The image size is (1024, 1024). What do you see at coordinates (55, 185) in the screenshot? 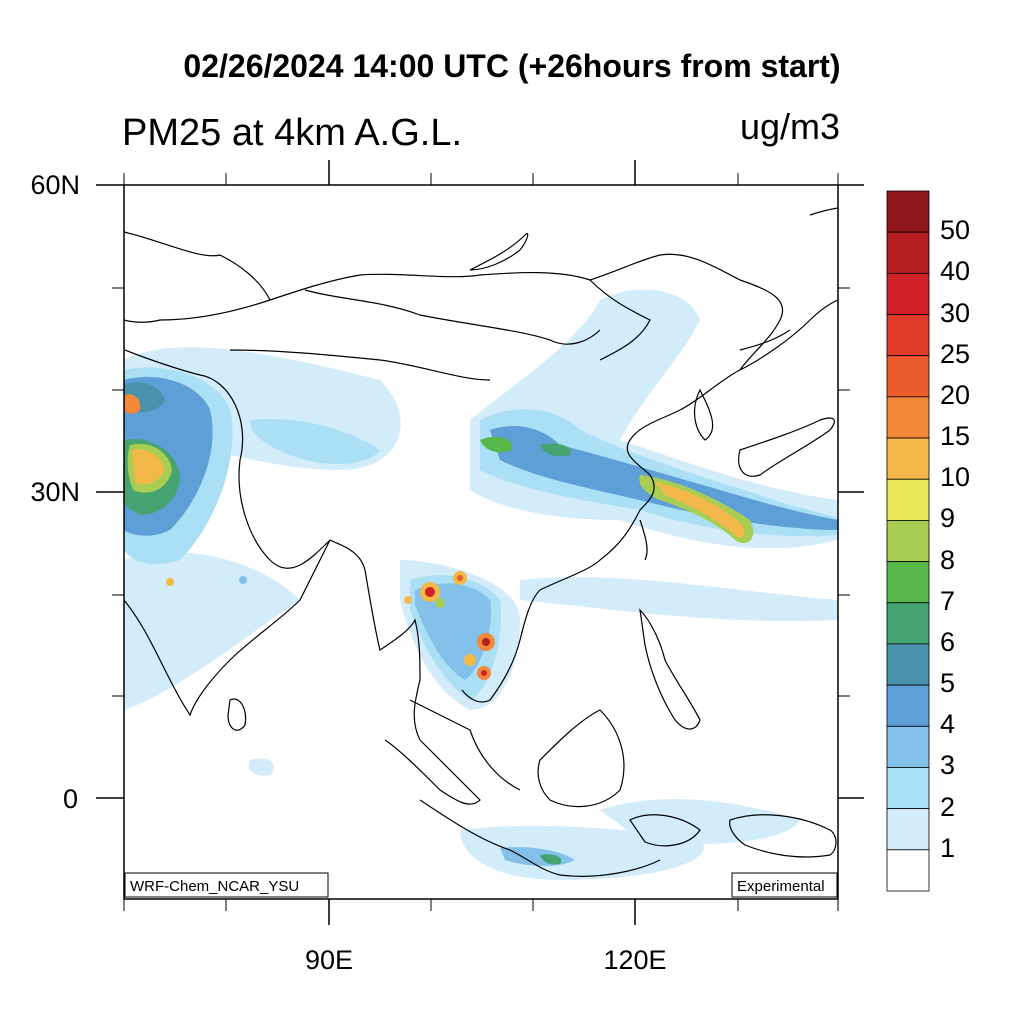
I see `lat-label-60n: 60N` at bounding box center [55, 185].